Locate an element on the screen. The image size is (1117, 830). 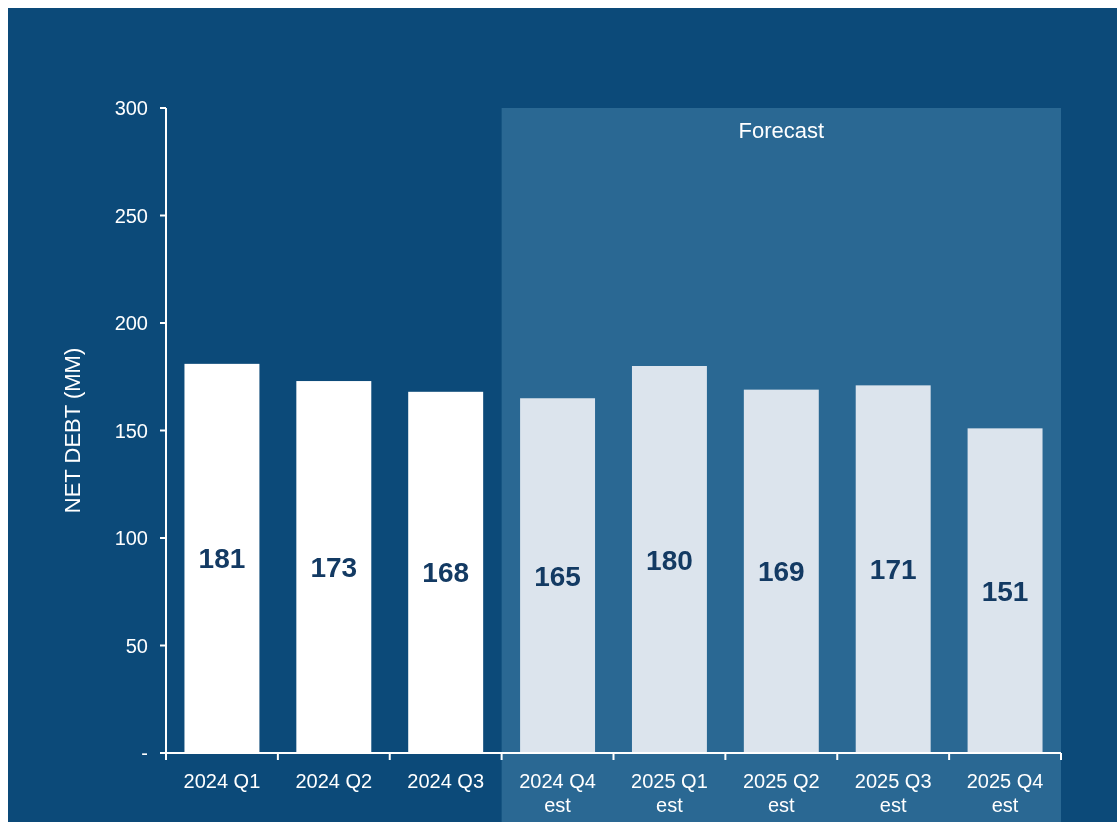
x-tick-label: 2024 Q2 is located at coordinates (334, 781).